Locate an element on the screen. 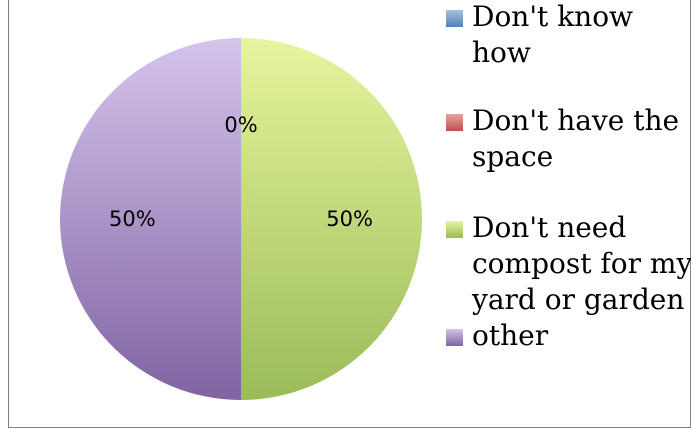 The image size is (691, 428). zero-data-label: 0% is located at coordinates (240, 125).